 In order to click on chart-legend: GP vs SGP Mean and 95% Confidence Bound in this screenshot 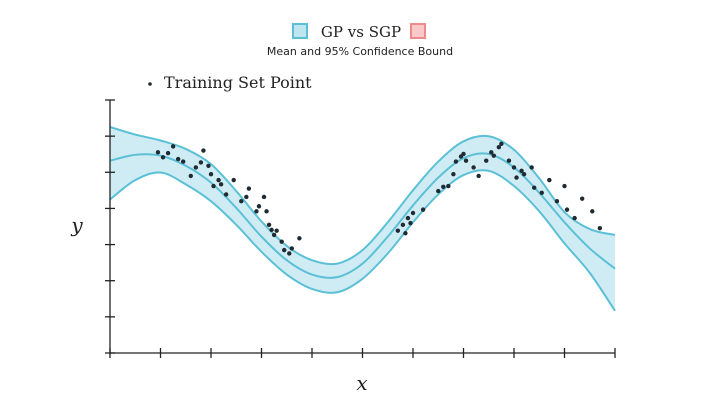, I will do `click(360, 40)`.